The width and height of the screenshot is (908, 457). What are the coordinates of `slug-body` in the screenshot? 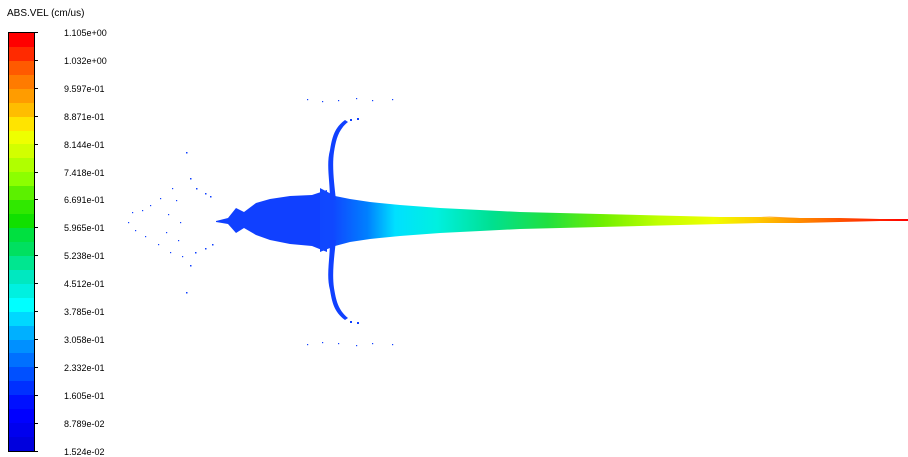 It's located at (271, 221).